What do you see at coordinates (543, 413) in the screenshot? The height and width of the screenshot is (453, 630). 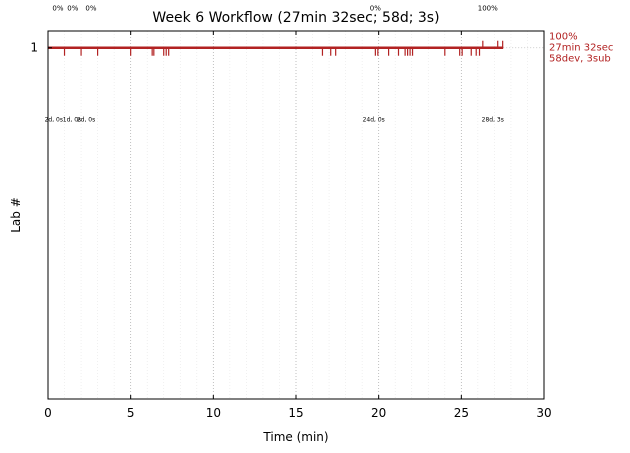 I see `x-tick-label: 30` at bounding box center [543, 413].